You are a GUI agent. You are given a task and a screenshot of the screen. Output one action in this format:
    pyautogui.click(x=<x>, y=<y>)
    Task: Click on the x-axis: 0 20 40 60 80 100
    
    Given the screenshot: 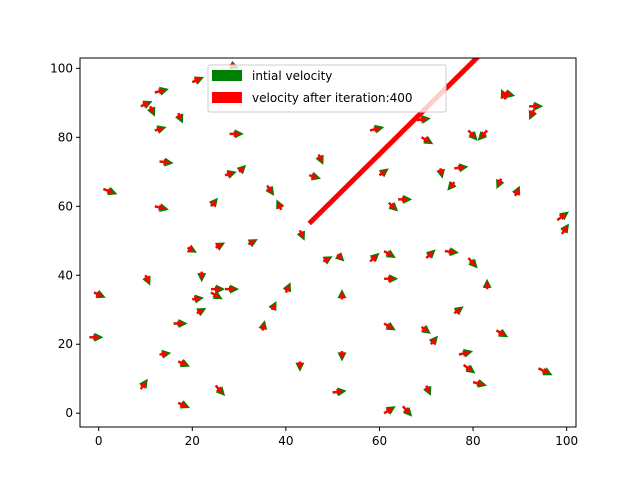 What is the action you would take?
    pyautogui.click(x=336, y=437)
    